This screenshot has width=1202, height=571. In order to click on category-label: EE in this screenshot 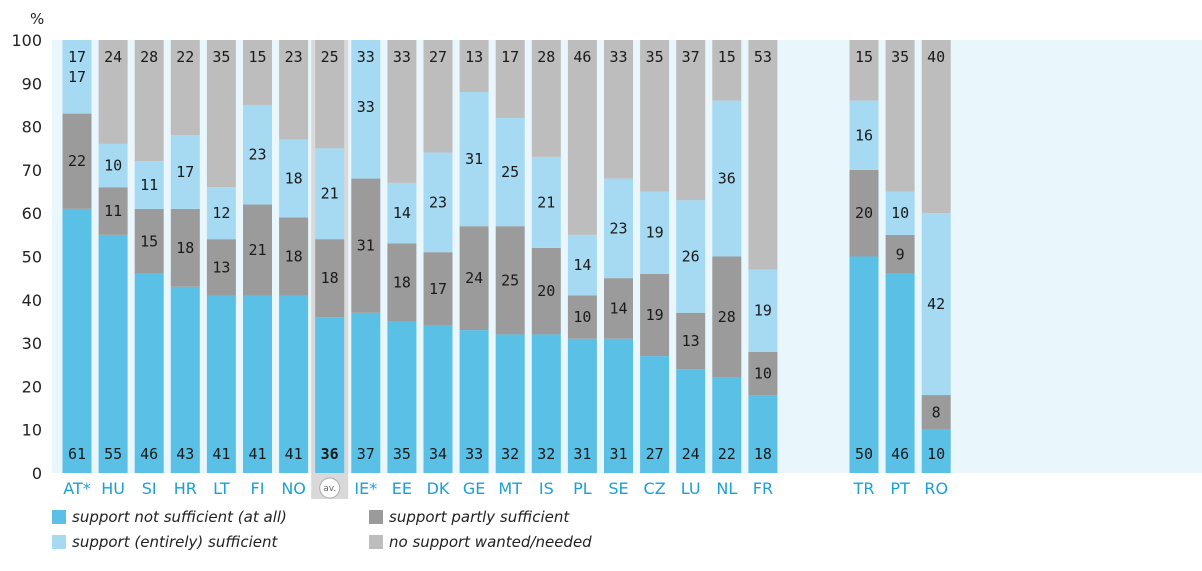, I will do `click(402, 488)`.